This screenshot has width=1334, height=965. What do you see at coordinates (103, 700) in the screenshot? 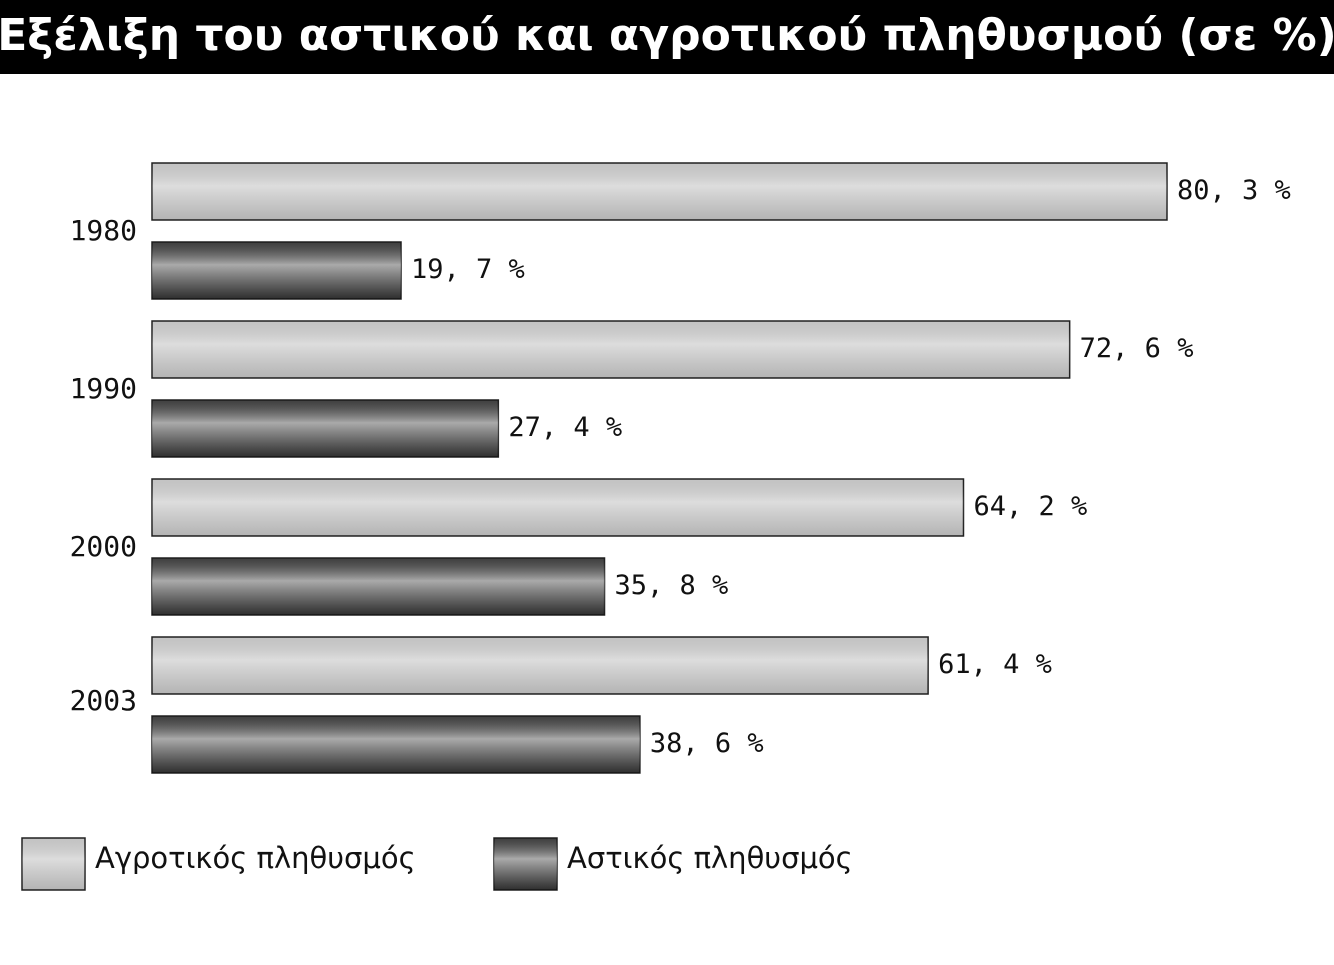
I see `category-label: 2003` at bounding box center [103, 700].